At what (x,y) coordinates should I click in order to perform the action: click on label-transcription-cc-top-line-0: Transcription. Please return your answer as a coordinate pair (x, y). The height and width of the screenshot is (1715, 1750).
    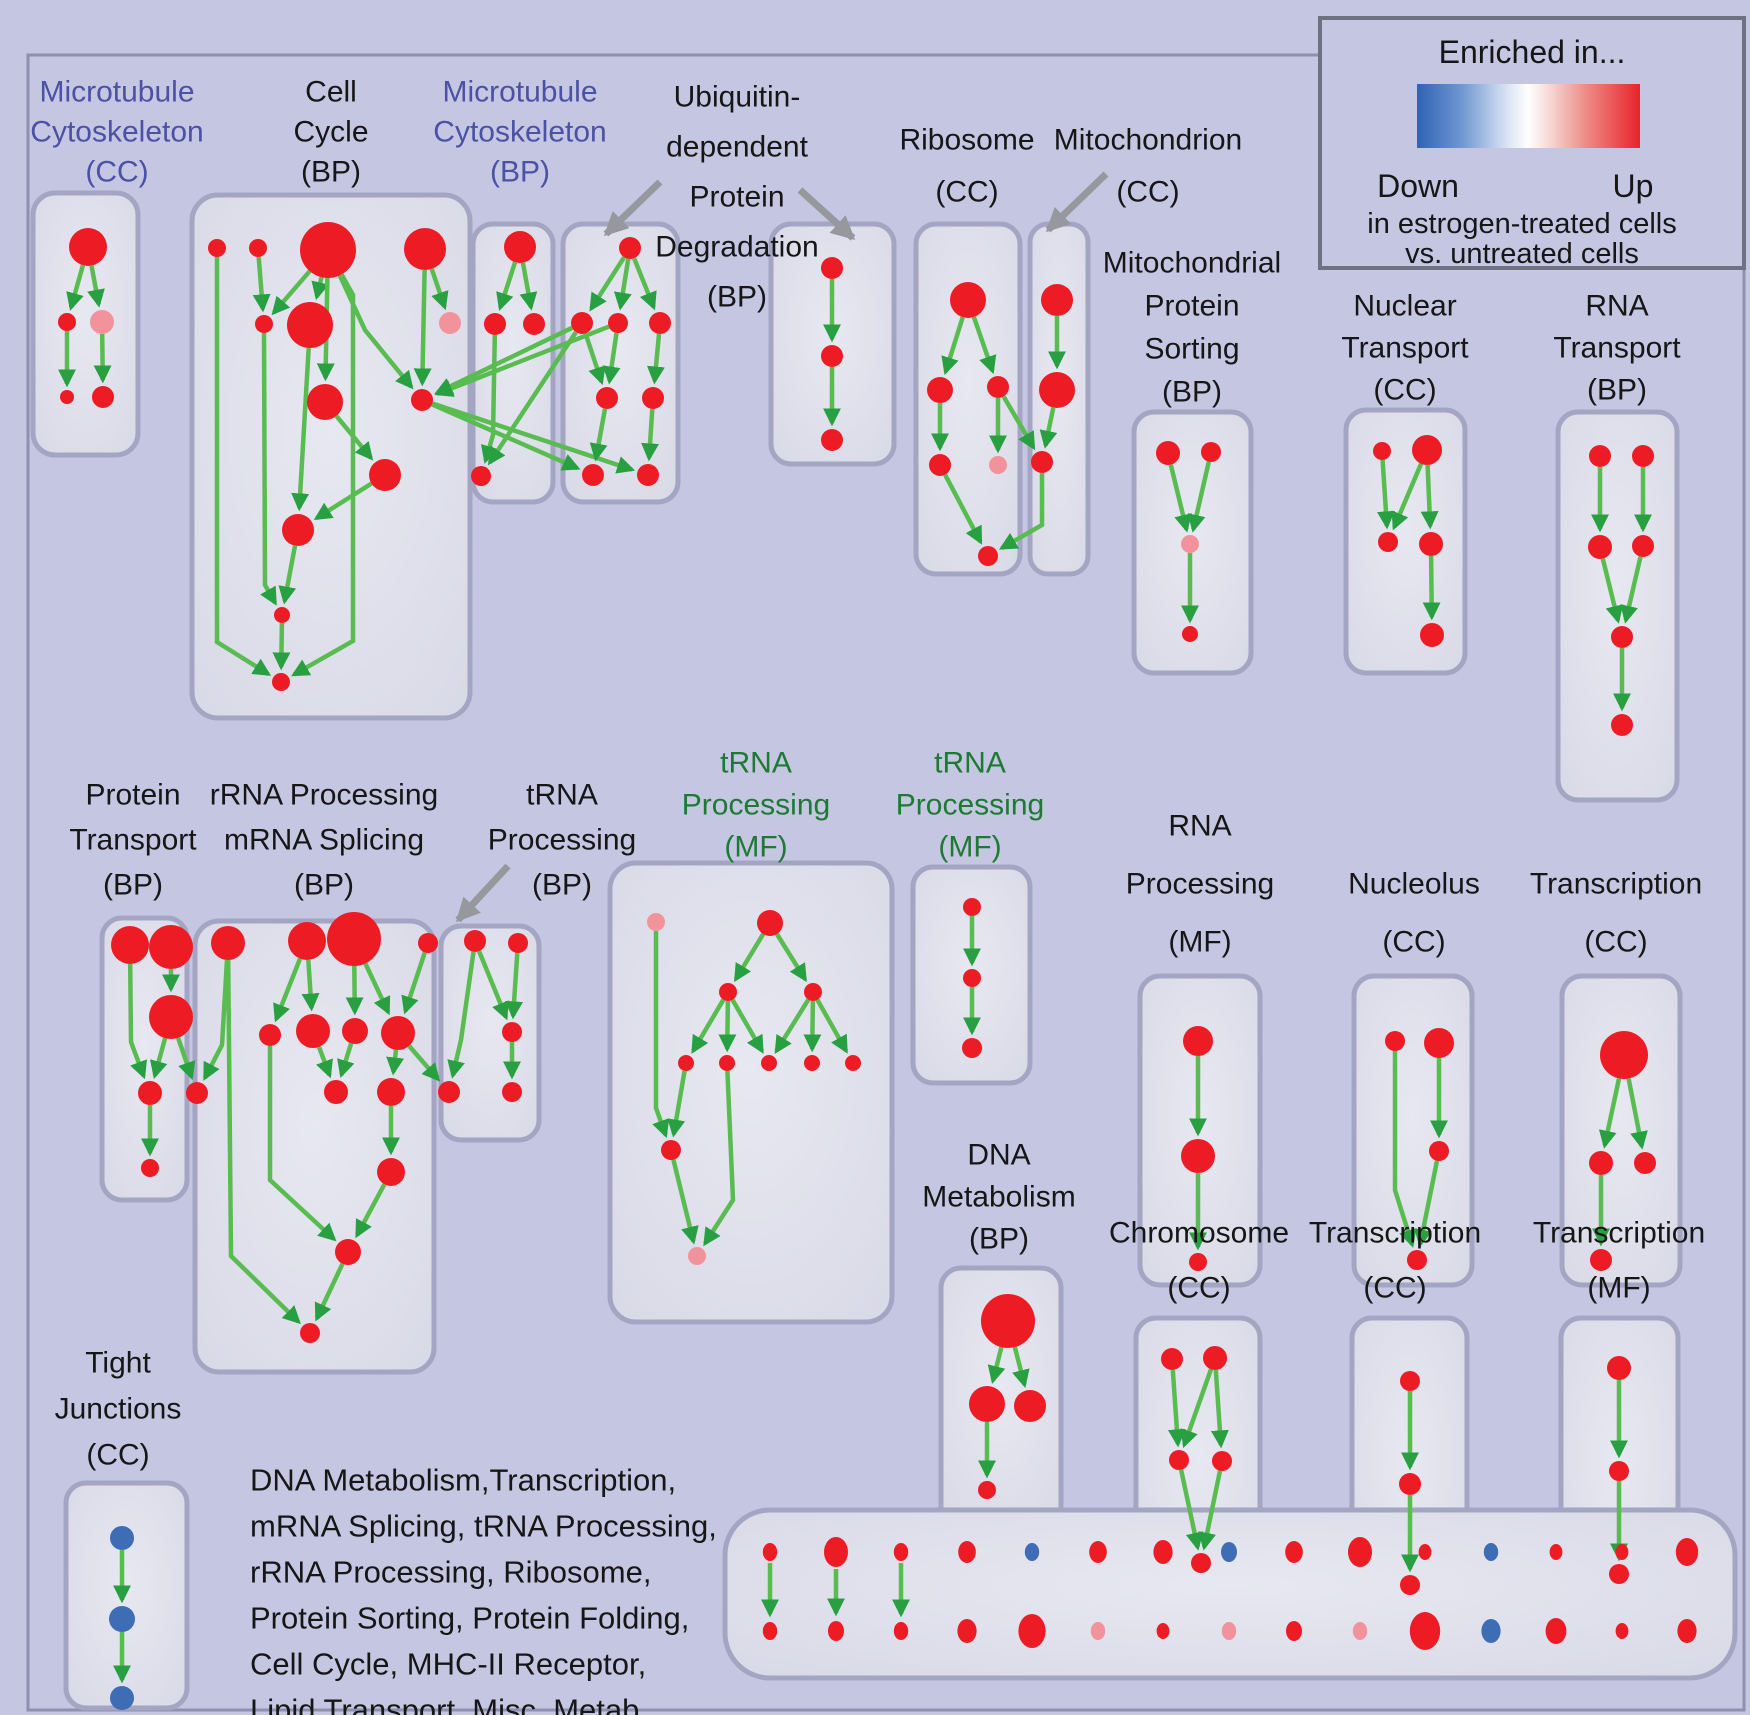
    Looking at the image, I should click on (1616, 884).